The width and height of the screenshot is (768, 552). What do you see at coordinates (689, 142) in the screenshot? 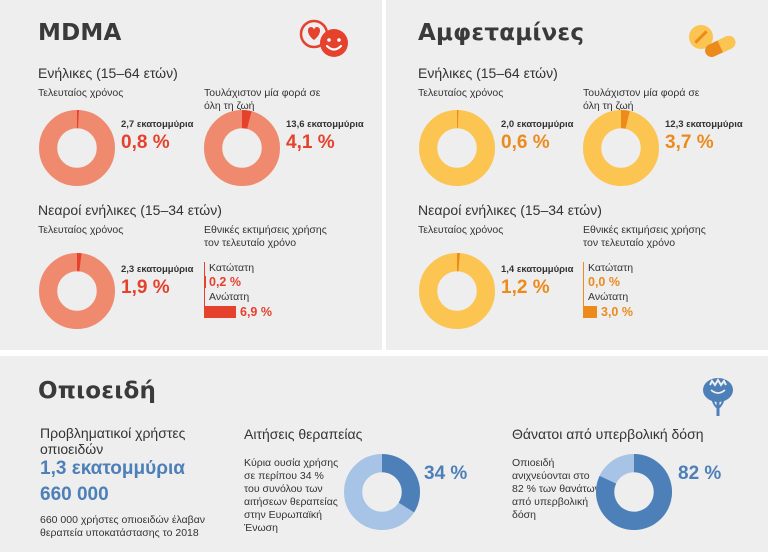
I see `amph-adults-lifetime-percent: 3,7 %` at bounding box center [689, 142].